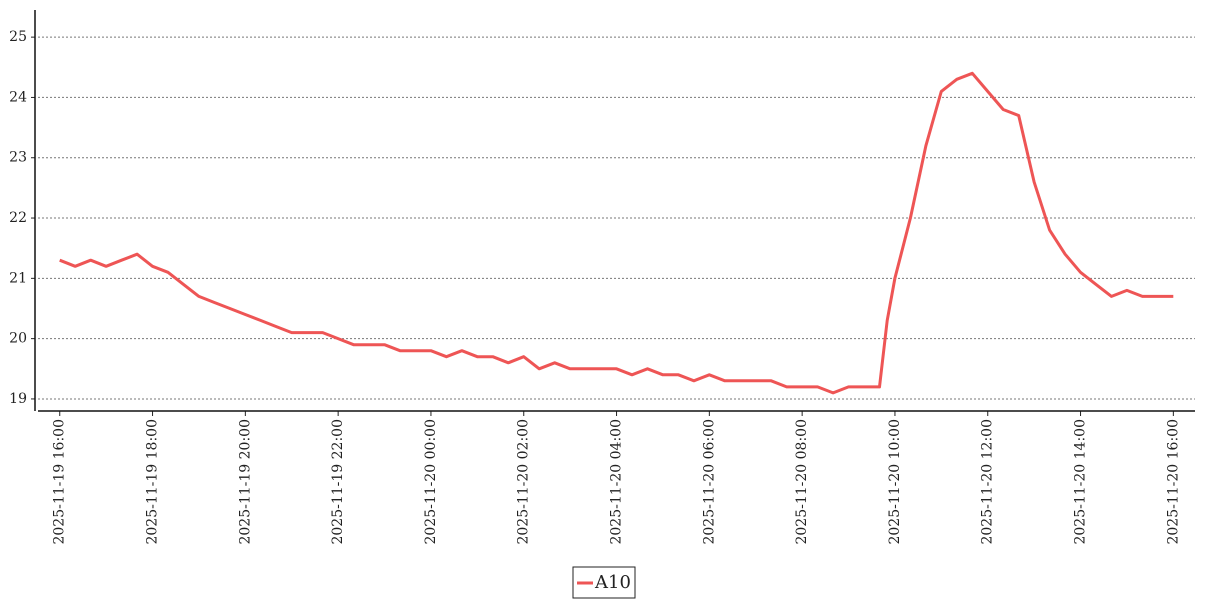 This screenshot has height=600, width=1207. Describe the element at coordinates (153, 482) in the screenshot. I see `x-tick-label: 2025-11-19 18:00` at that location.